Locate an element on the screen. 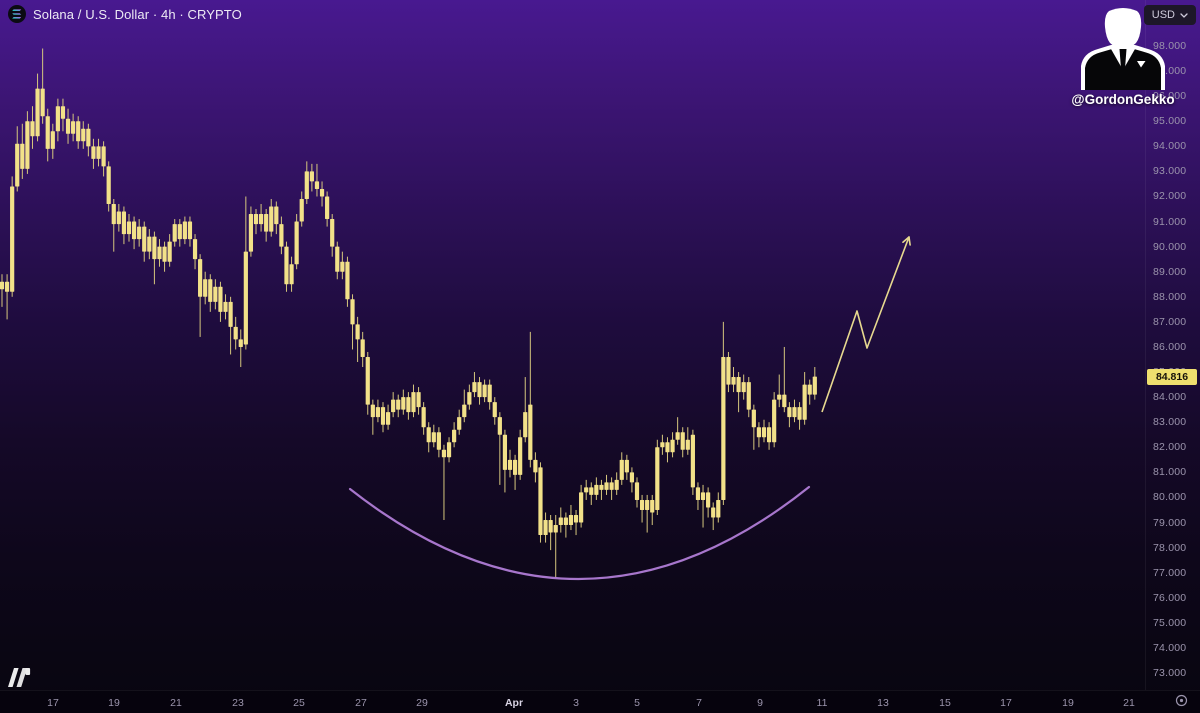 Image resolution: width=1200 pixels, height=713 pixels. price-tick-label: 76.000 is located at coordinates (1170, 597).